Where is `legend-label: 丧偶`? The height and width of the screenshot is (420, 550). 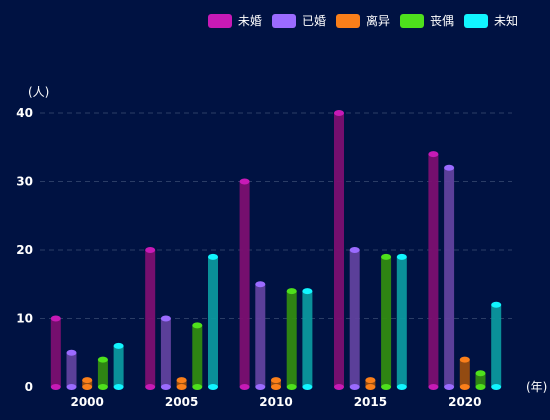 legend-label: 丧偶 is located at coordinates (441, 21).